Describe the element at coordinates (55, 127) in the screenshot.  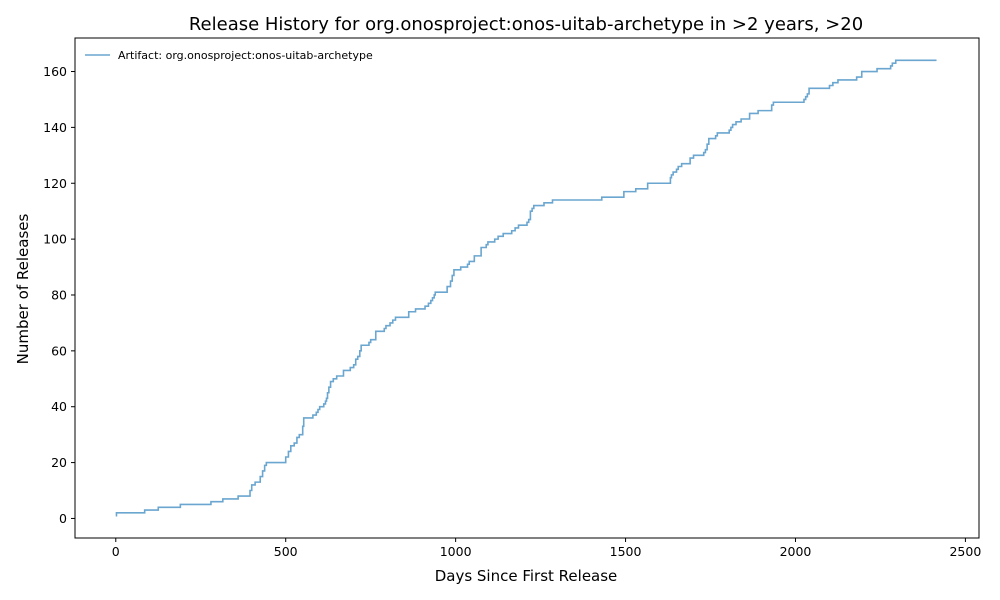
I see `y-tick-label: 140` at that location.